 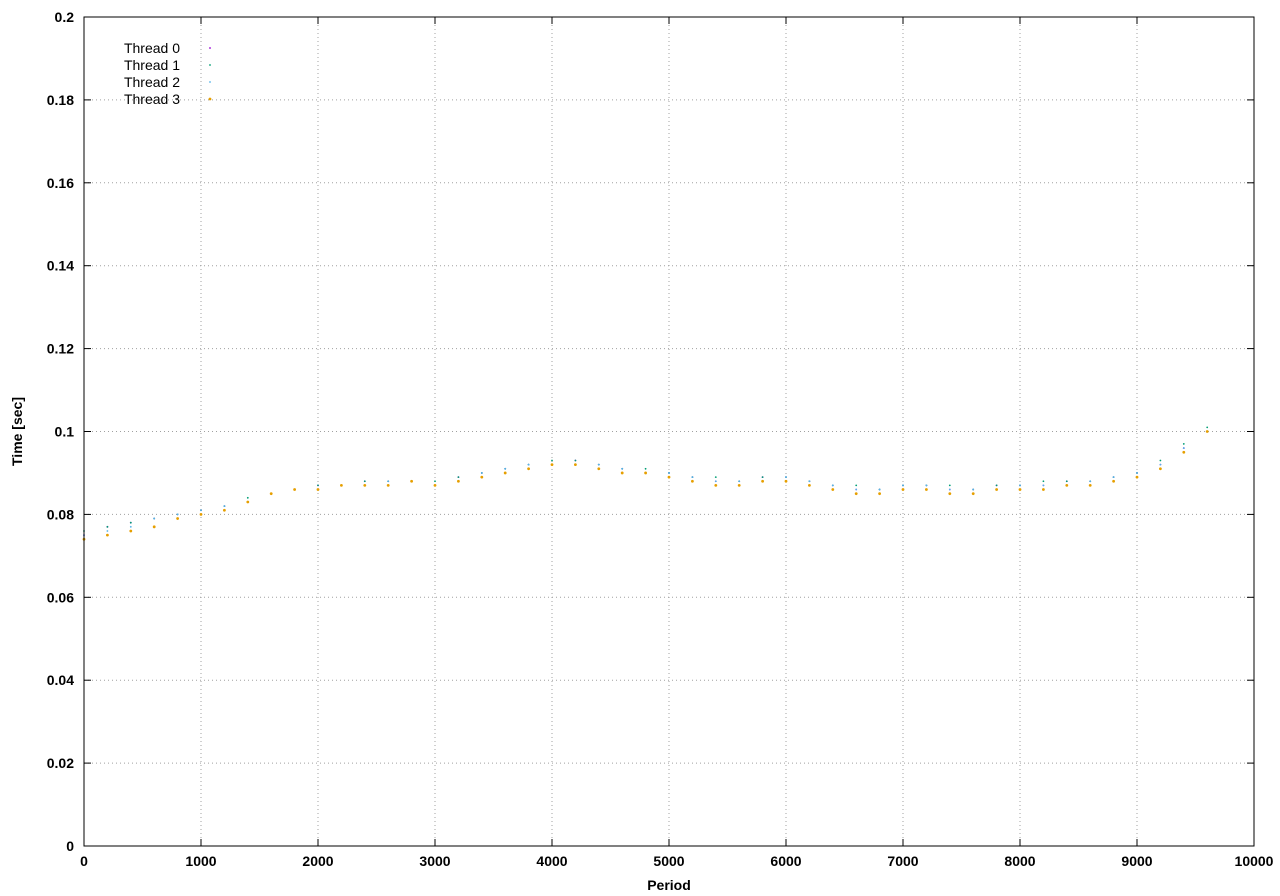 What do you see at coordinates (1019, 861) in the screenshot?
I see `x-tick-label: 8000` at bounding box center [1019, 861].